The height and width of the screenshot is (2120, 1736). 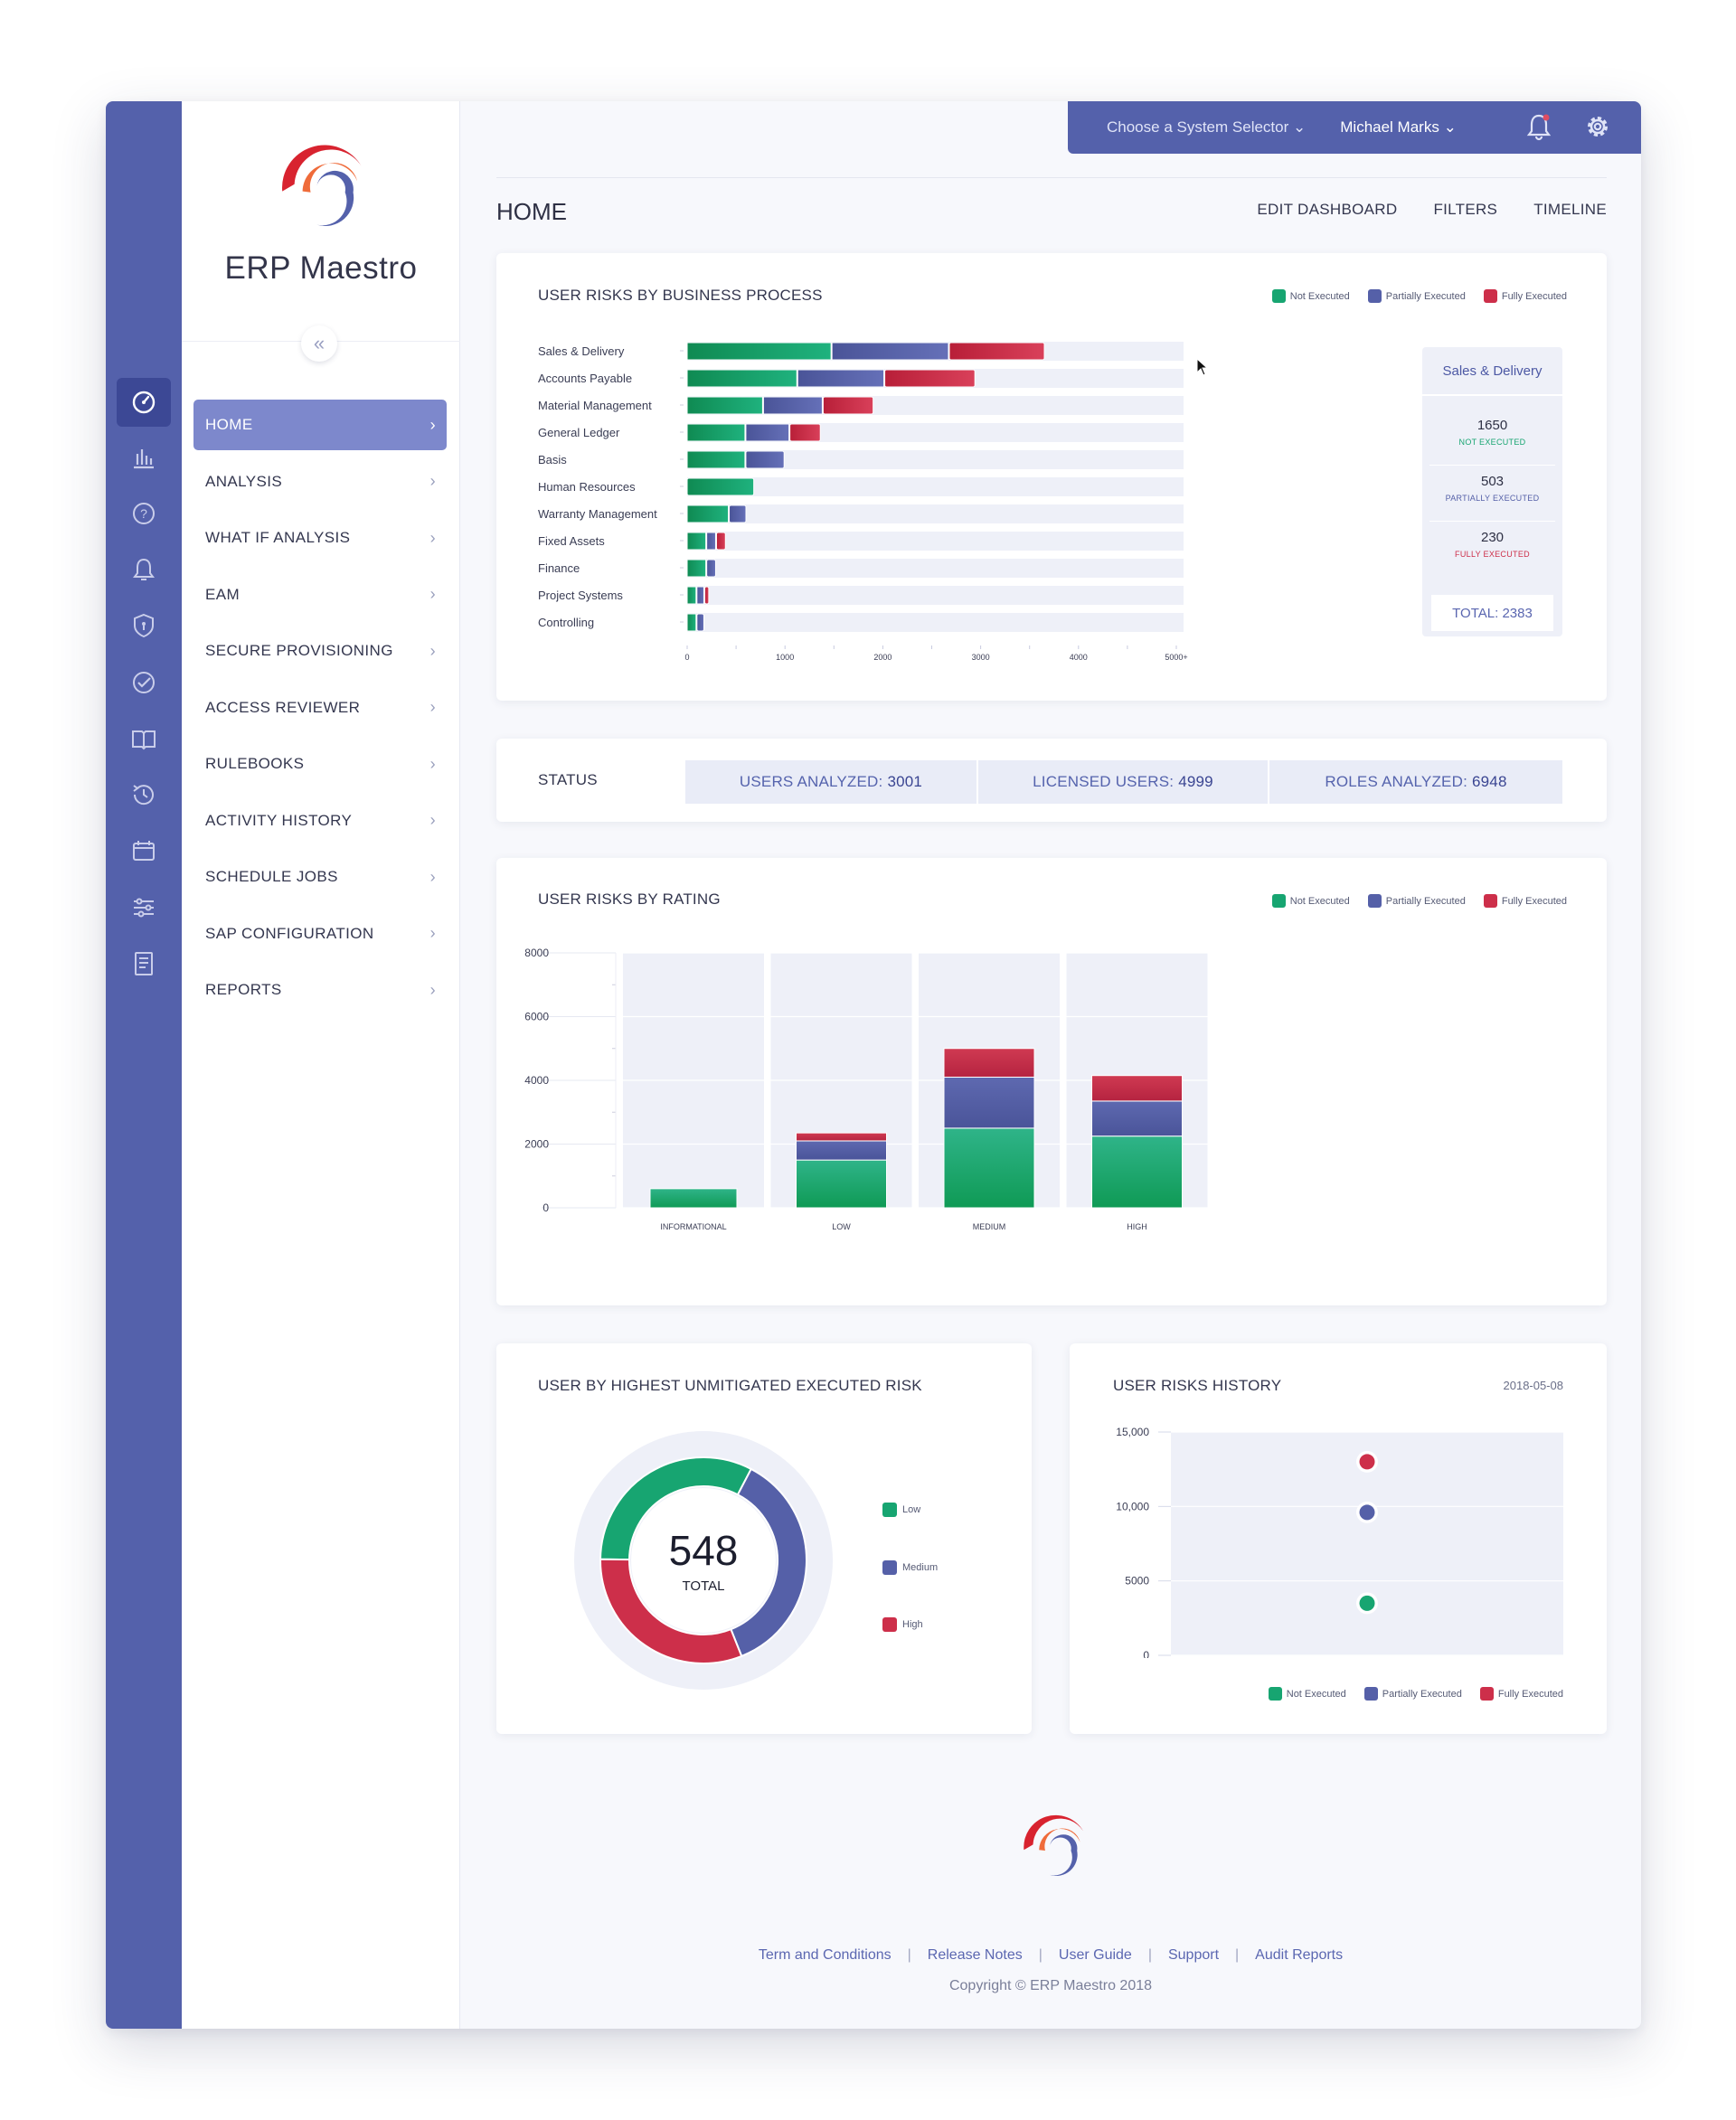 What do you see at coordinates (144, 569) in the screenshot?
I see `rail-button-bell` at bounding box center [144, 569].